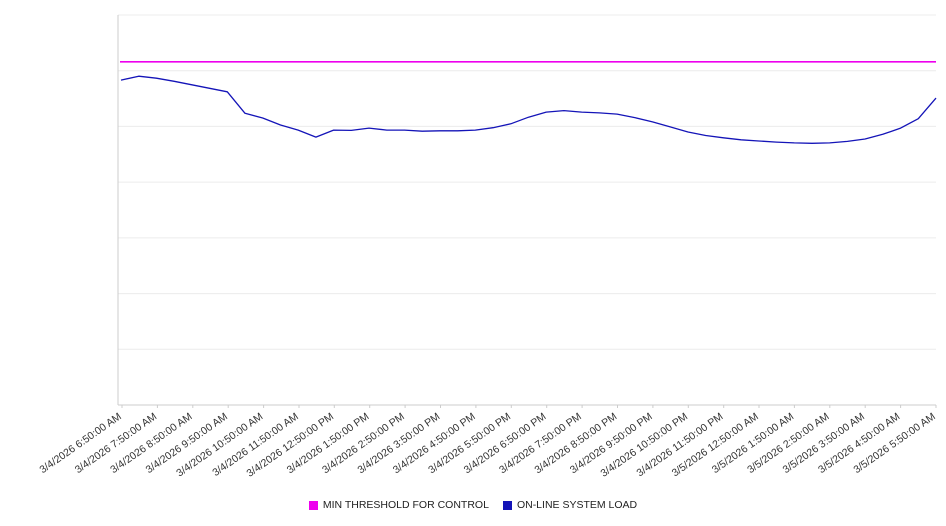 This screenshot has width=946, height=526. I want to click on legend-item: MIN THRESHOLD FOR CONTROL, so click(398, 505).